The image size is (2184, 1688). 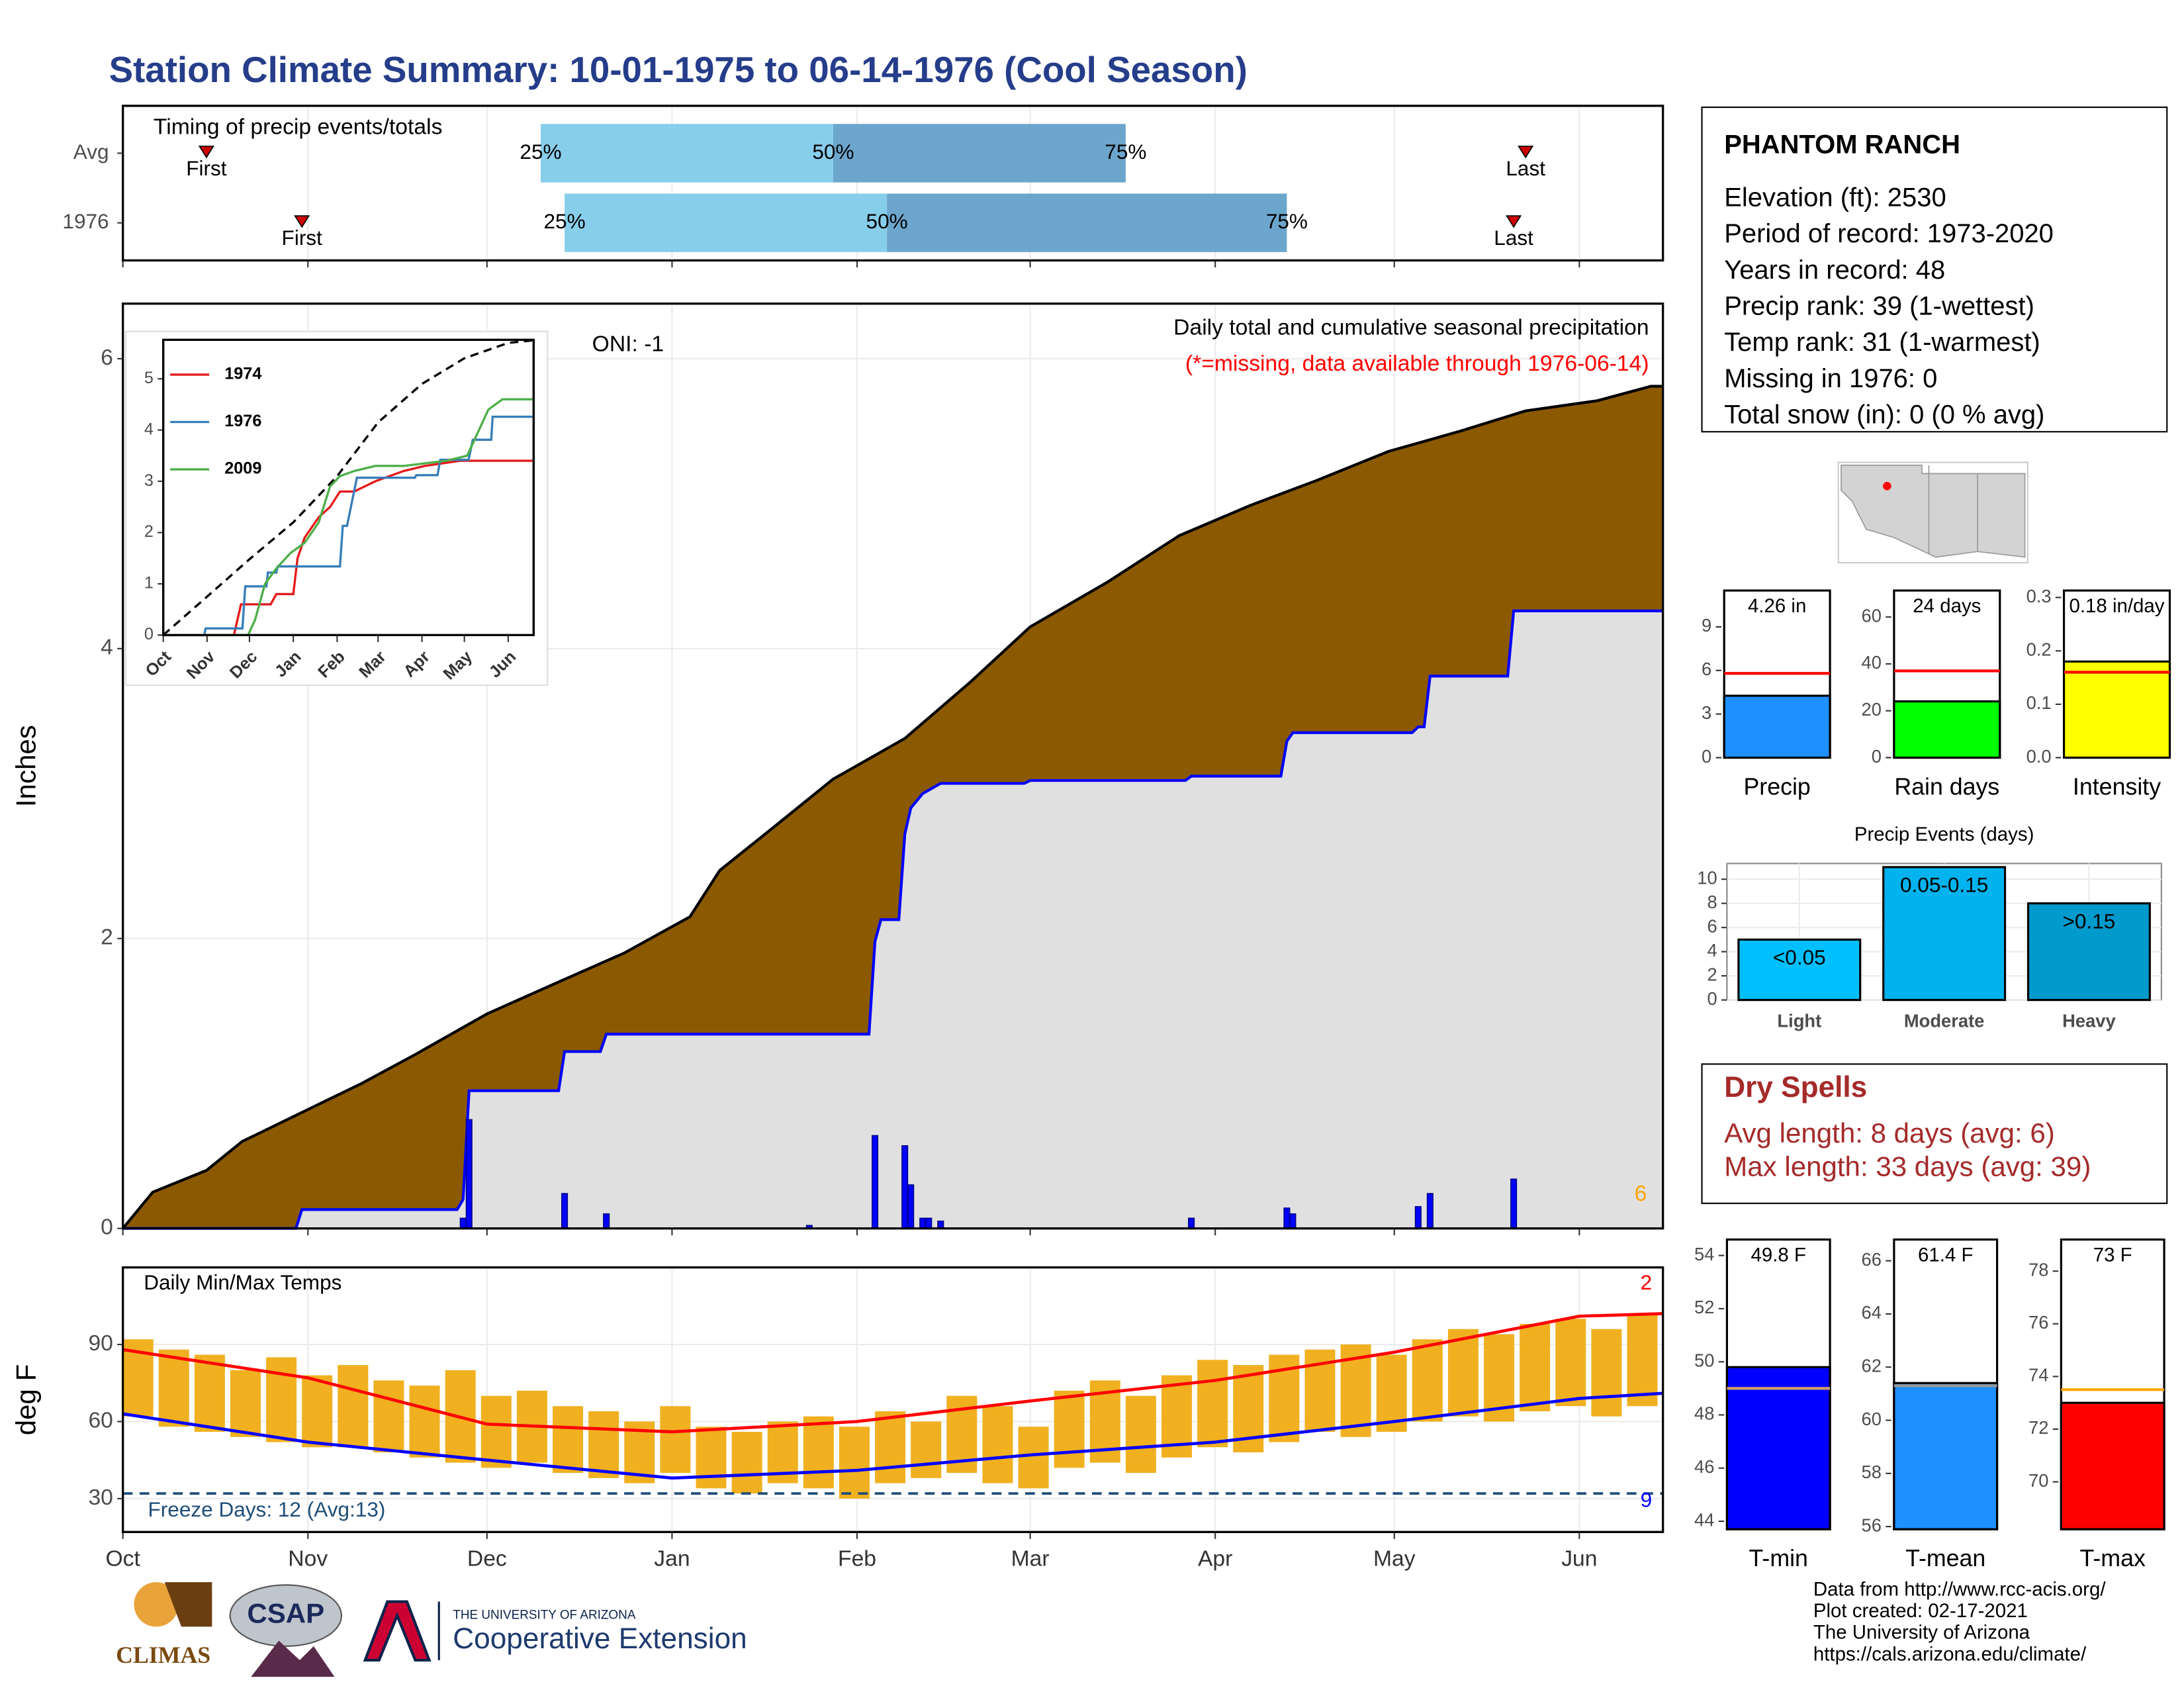 What do you see at coordinates (188, 1605) in the screenshot?
I see `climas-shape` at bounding box center [188, 1605].